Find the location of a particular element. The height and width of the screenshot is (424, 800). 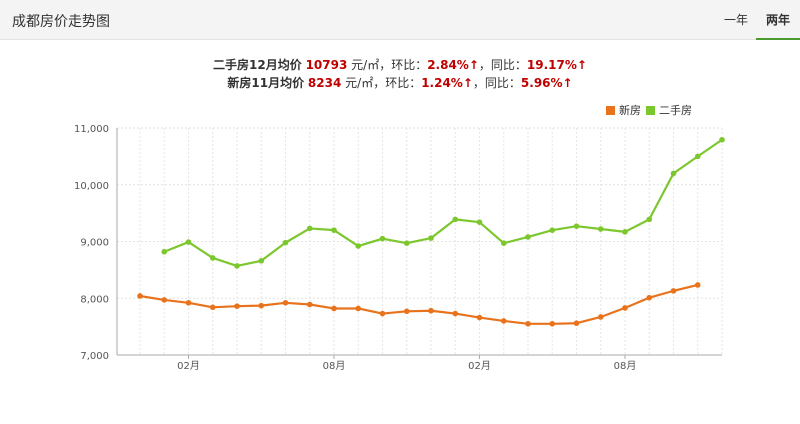

y-tick-label: 11,000 is located at coordinates (91, 129).